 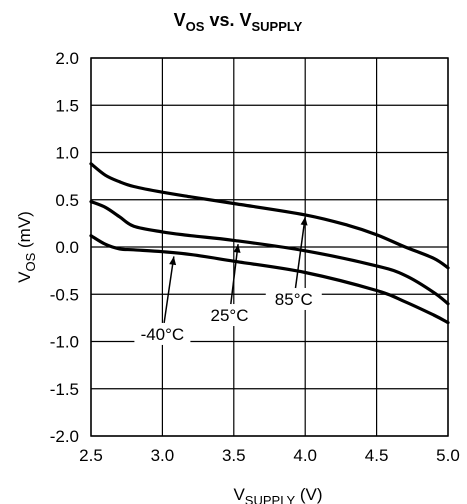 I want to click on y-tick-label: -2.0, so click(x=64, y=436).